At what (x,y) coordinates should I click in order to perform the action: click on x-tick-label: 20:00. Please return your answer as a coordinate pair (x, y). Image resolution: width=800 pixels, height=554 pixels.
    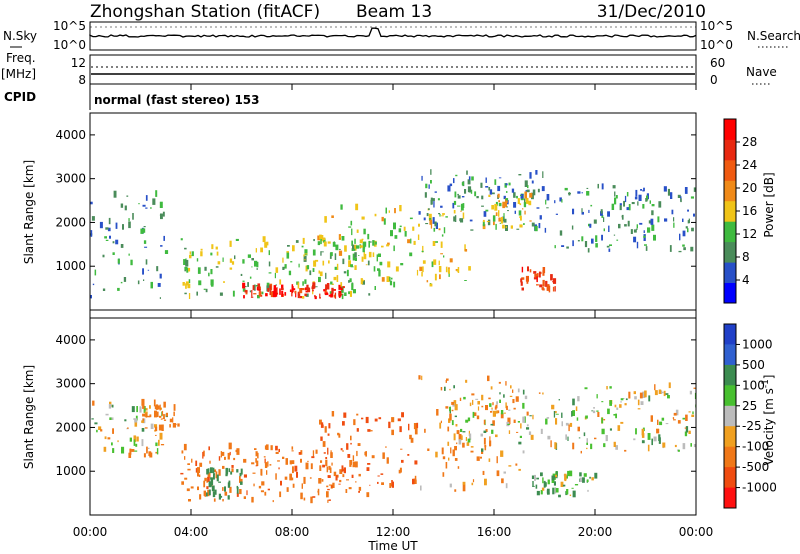
    Looking at the image, I should click on (595, 532).